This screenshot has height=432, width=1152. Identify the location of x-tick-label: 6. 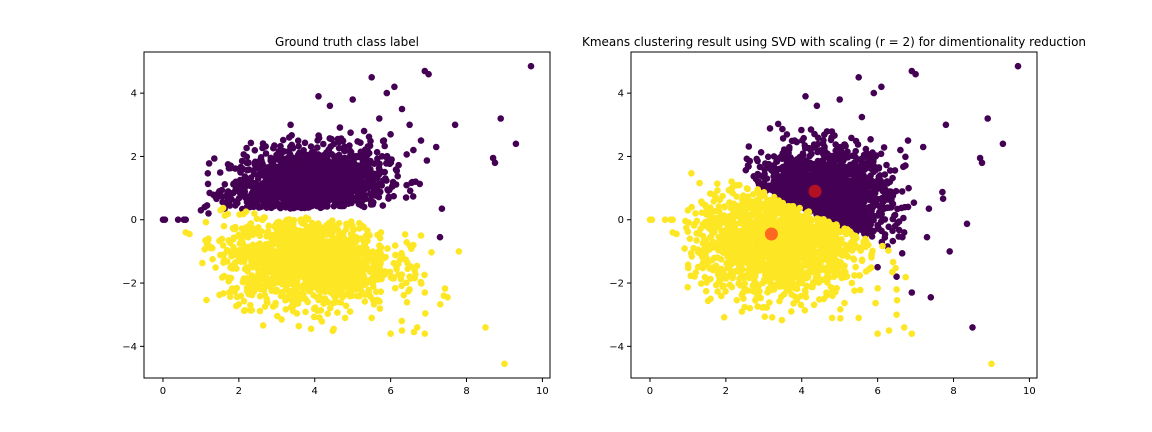
(390, 391).